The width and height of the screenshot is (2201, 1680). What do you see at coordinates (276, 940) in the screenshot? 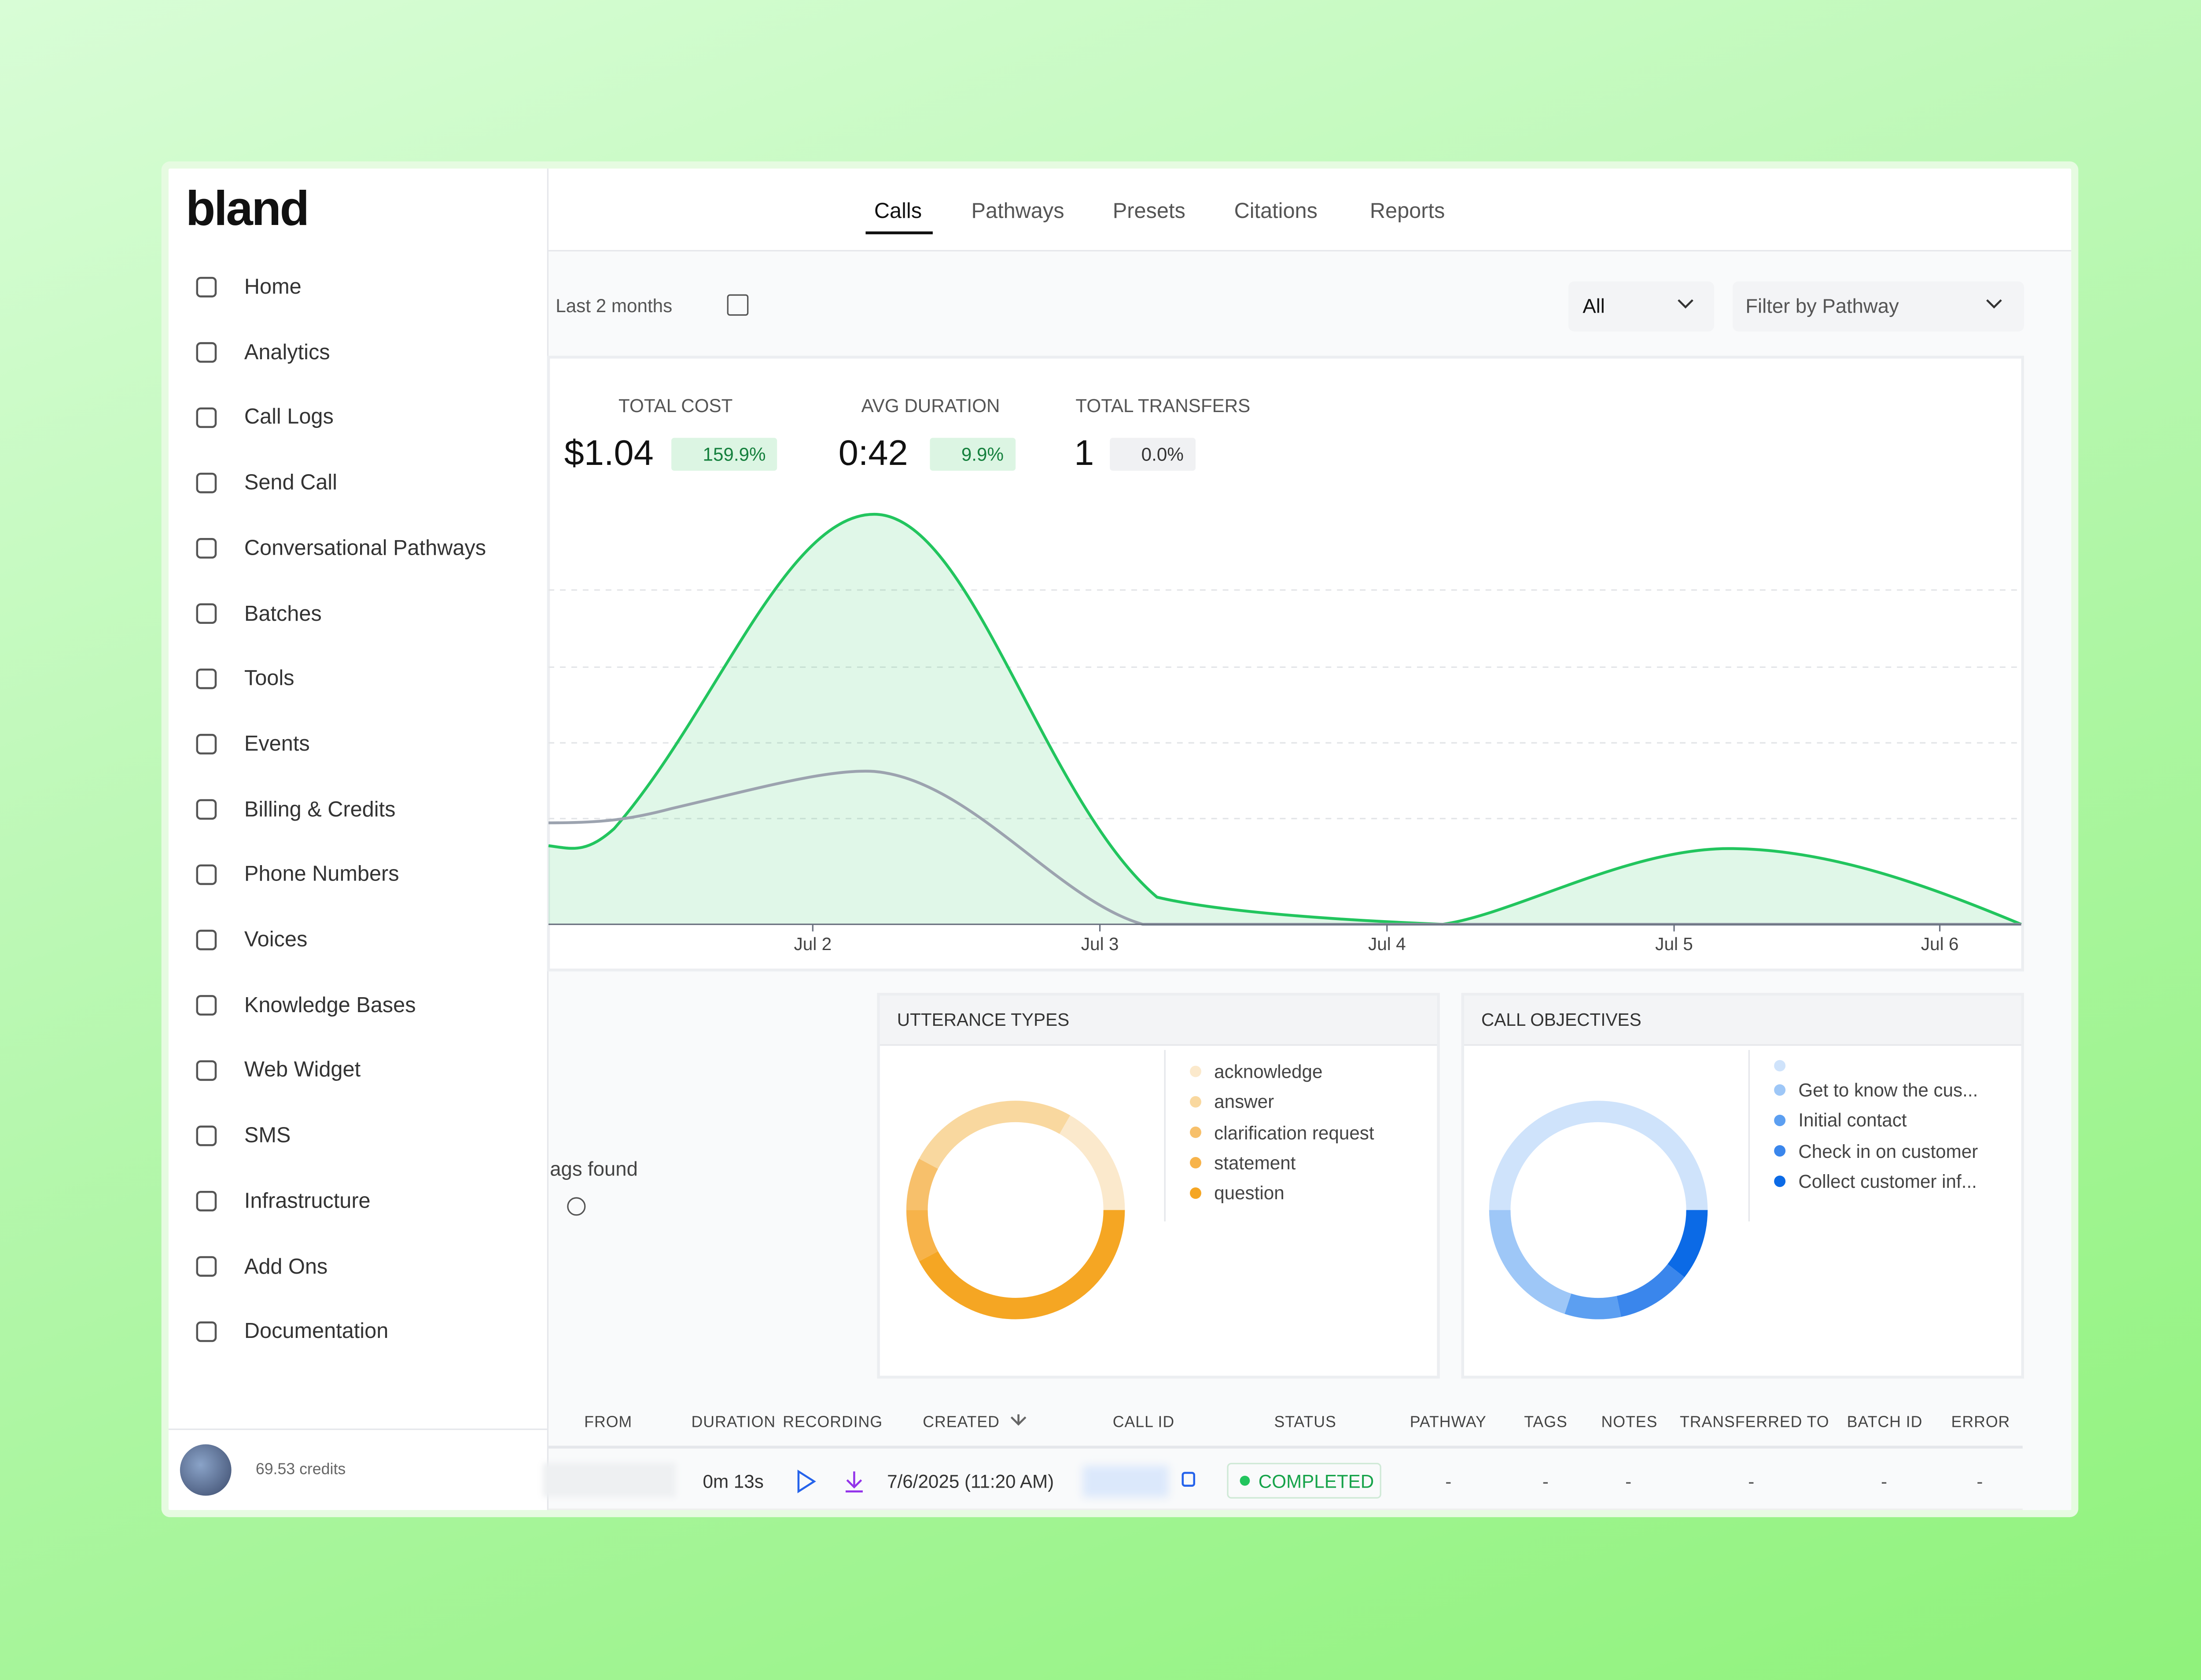
I see `nav-item: Voices` at bounding box center [276, 940].